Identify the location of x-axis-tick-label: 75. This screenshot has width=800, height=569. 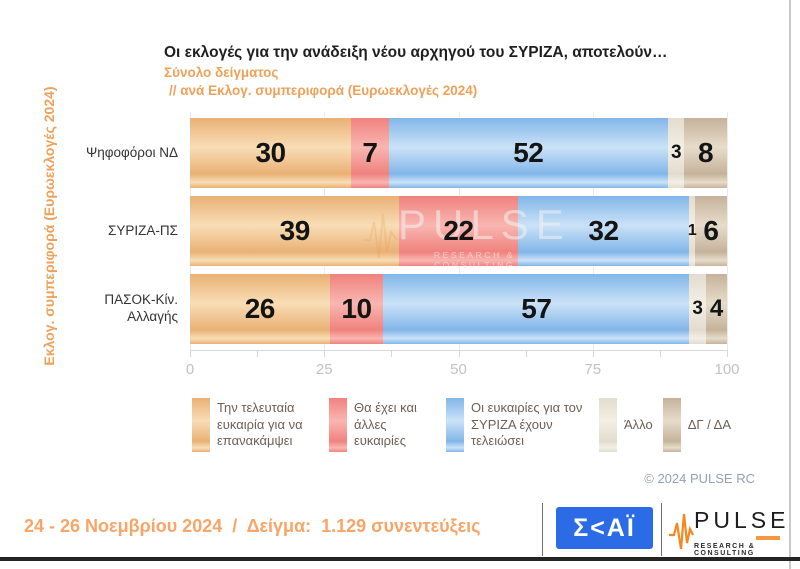
(593, 369).